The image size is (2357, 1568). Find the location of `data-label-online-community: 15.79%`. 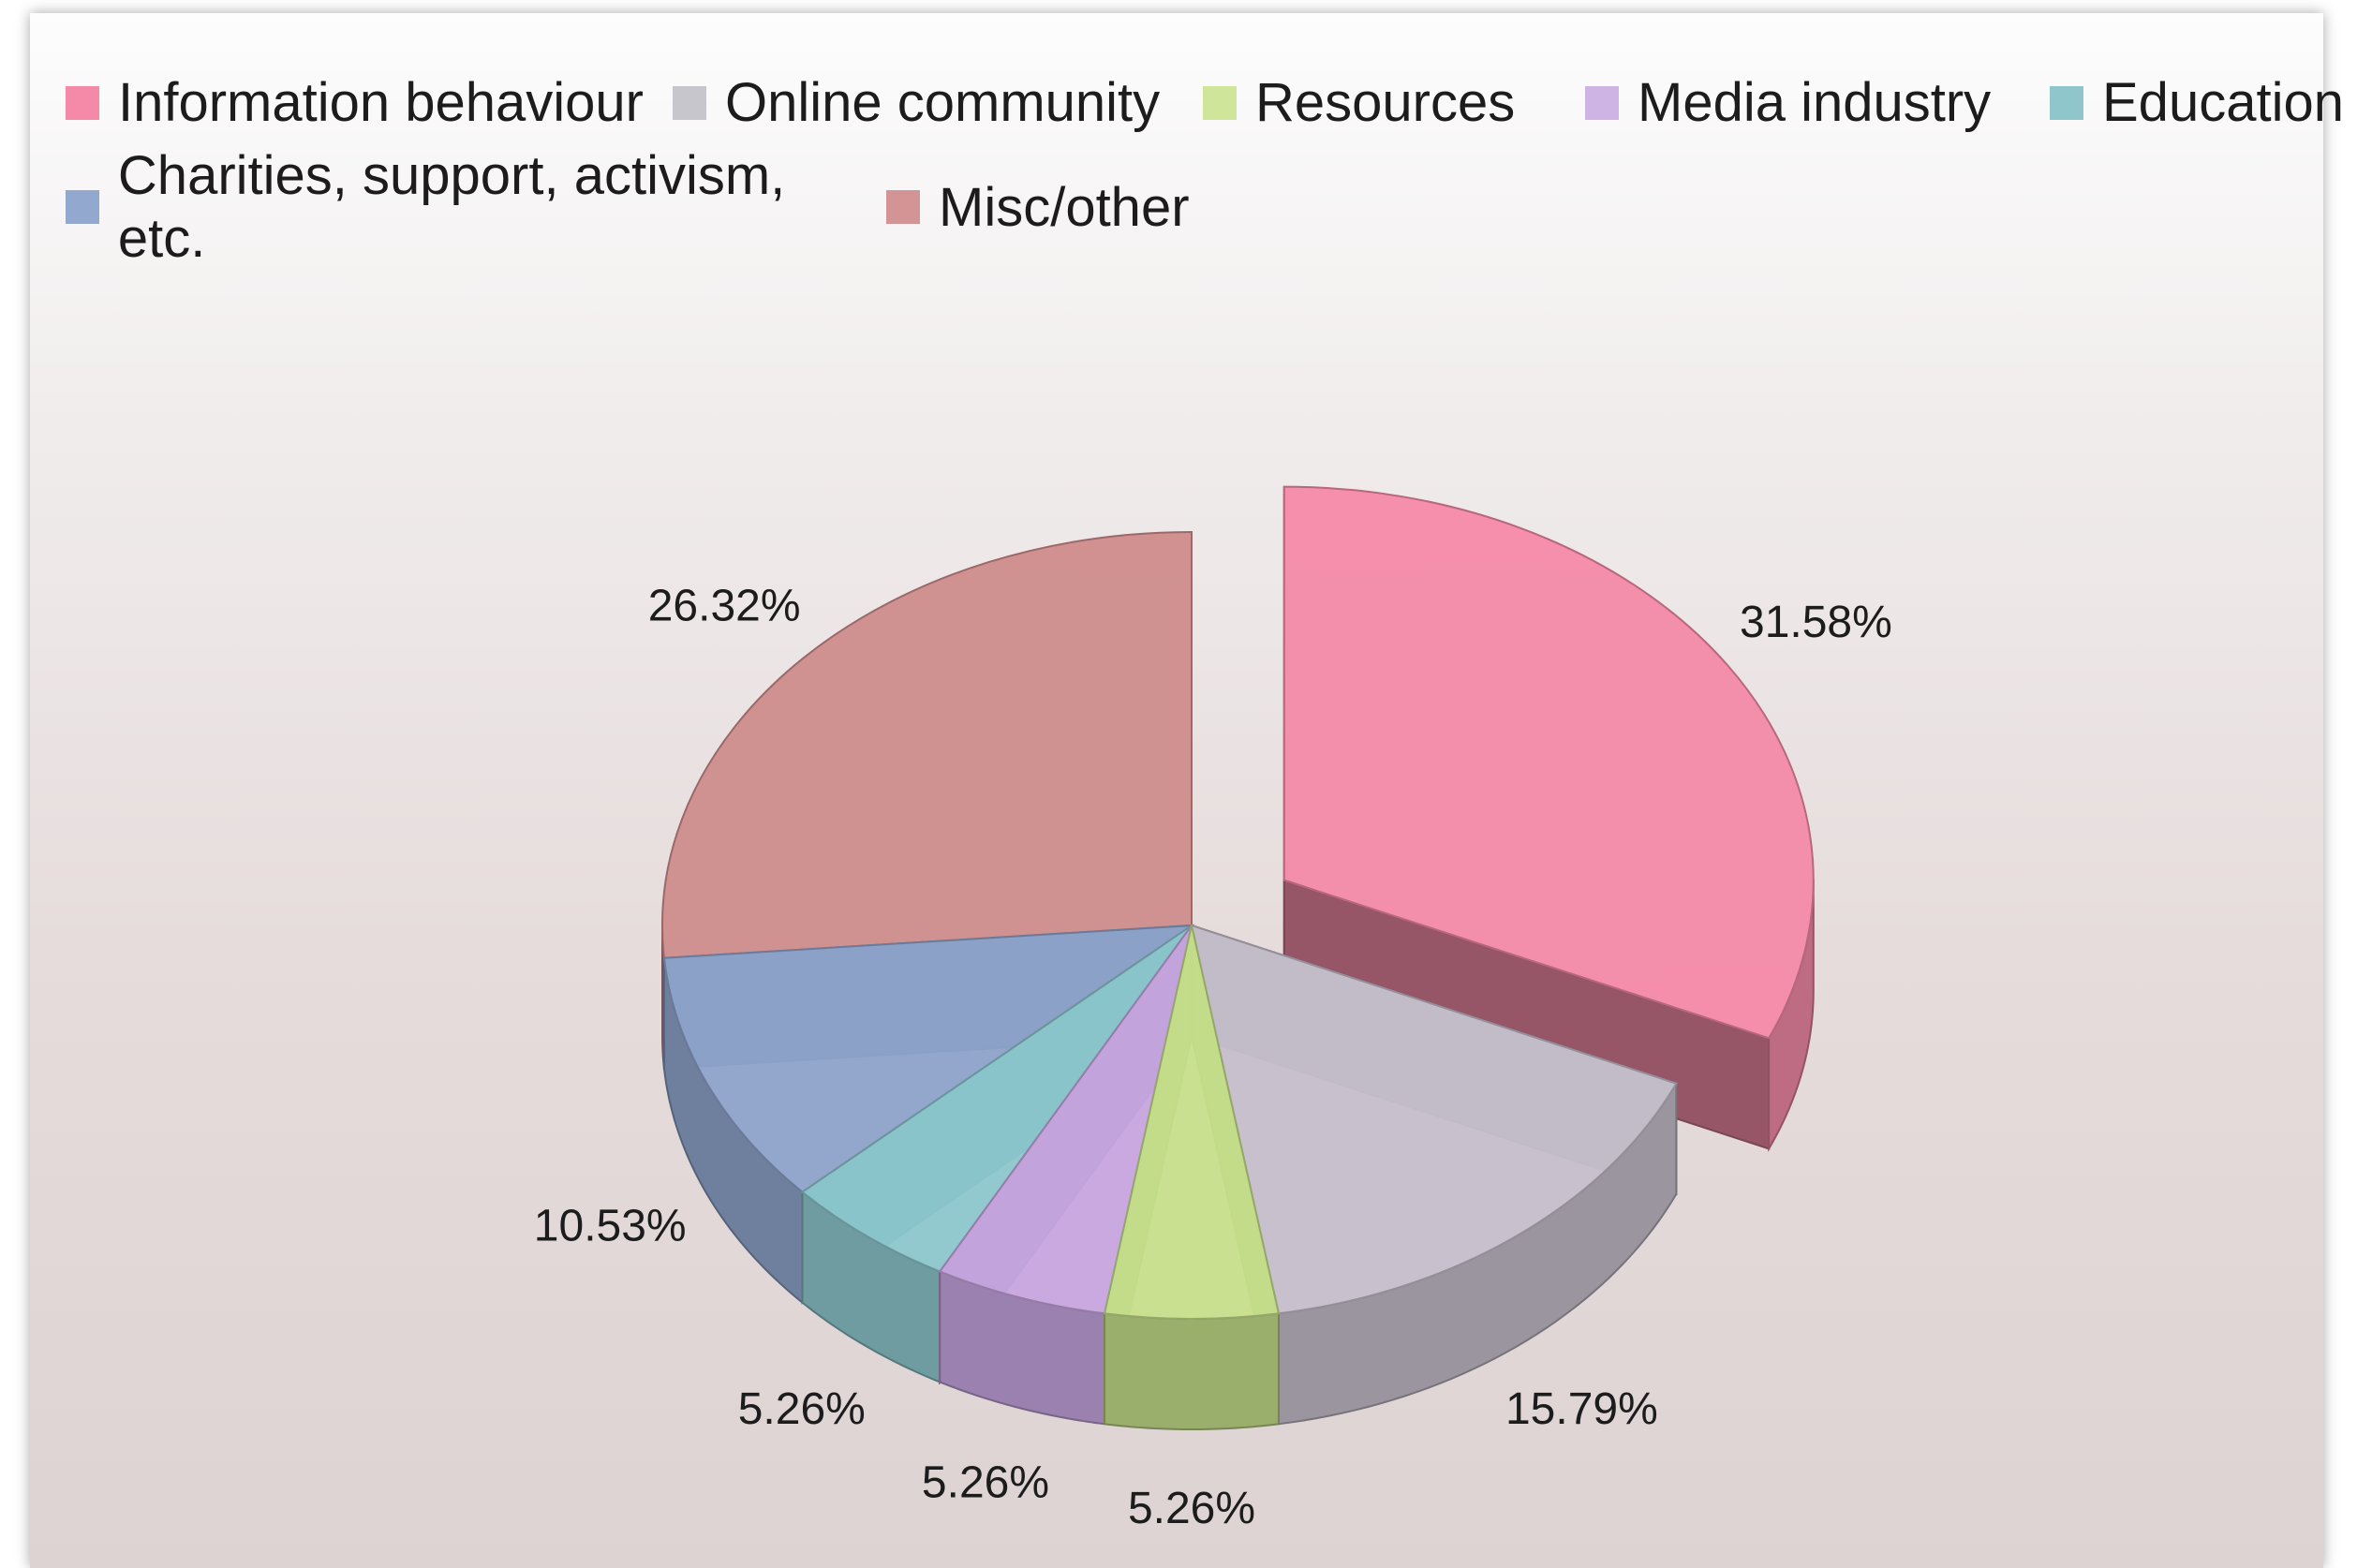

data-label-online-community: 15.79% is located at coordinates (1581, 1409).